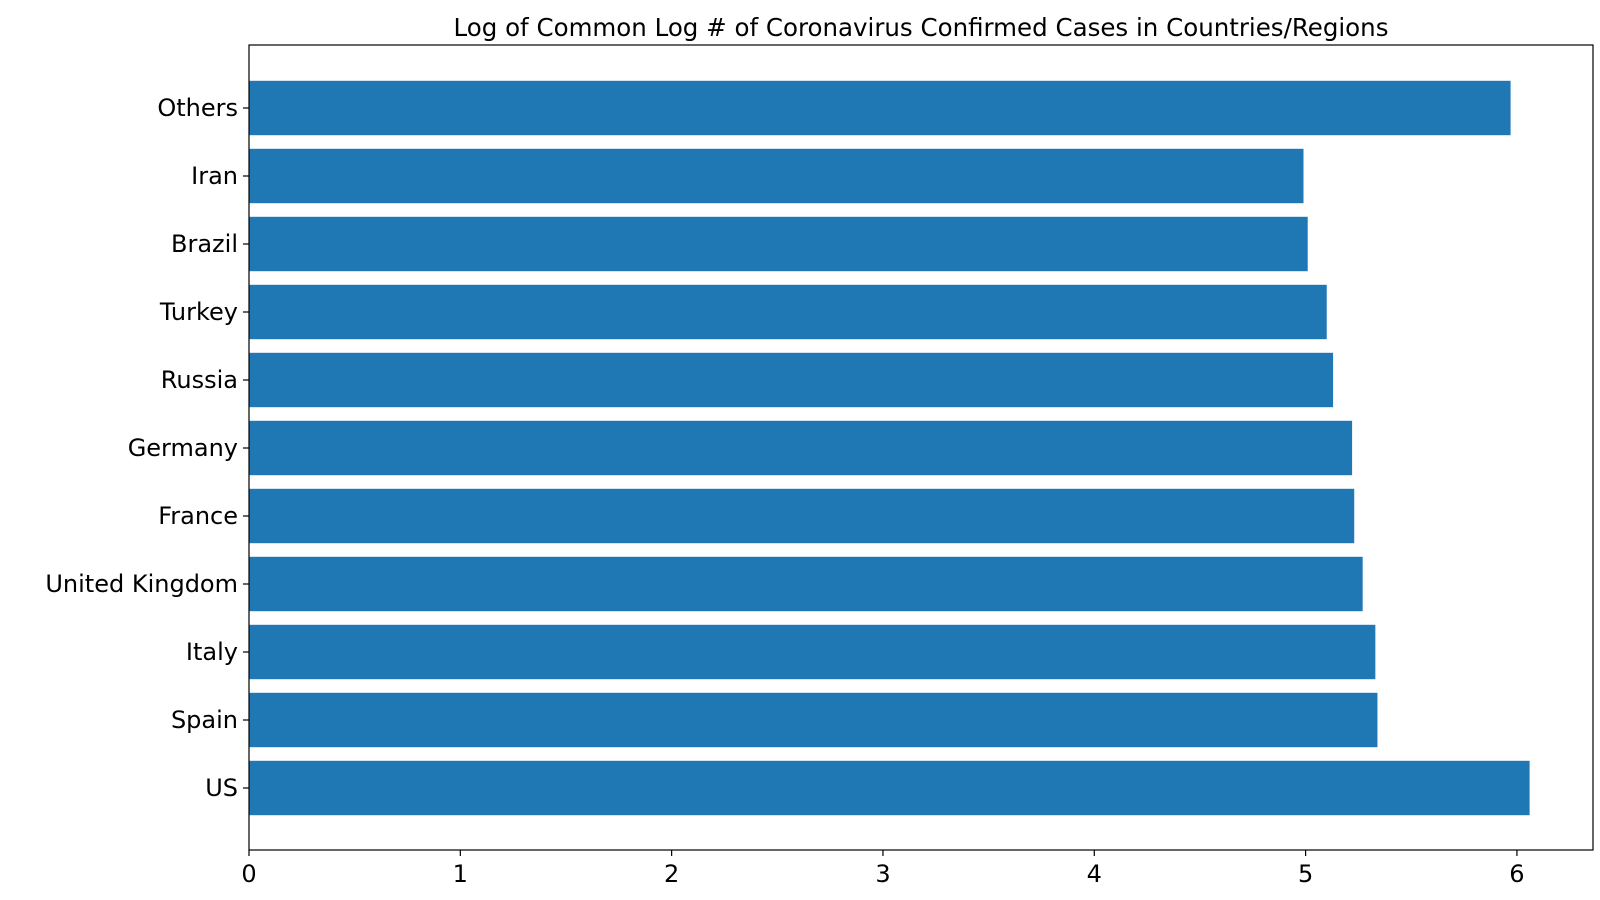  Describe the element at coordinates (183, 448) in the screenshot. I see `y-tick-label: Germany` at that location.